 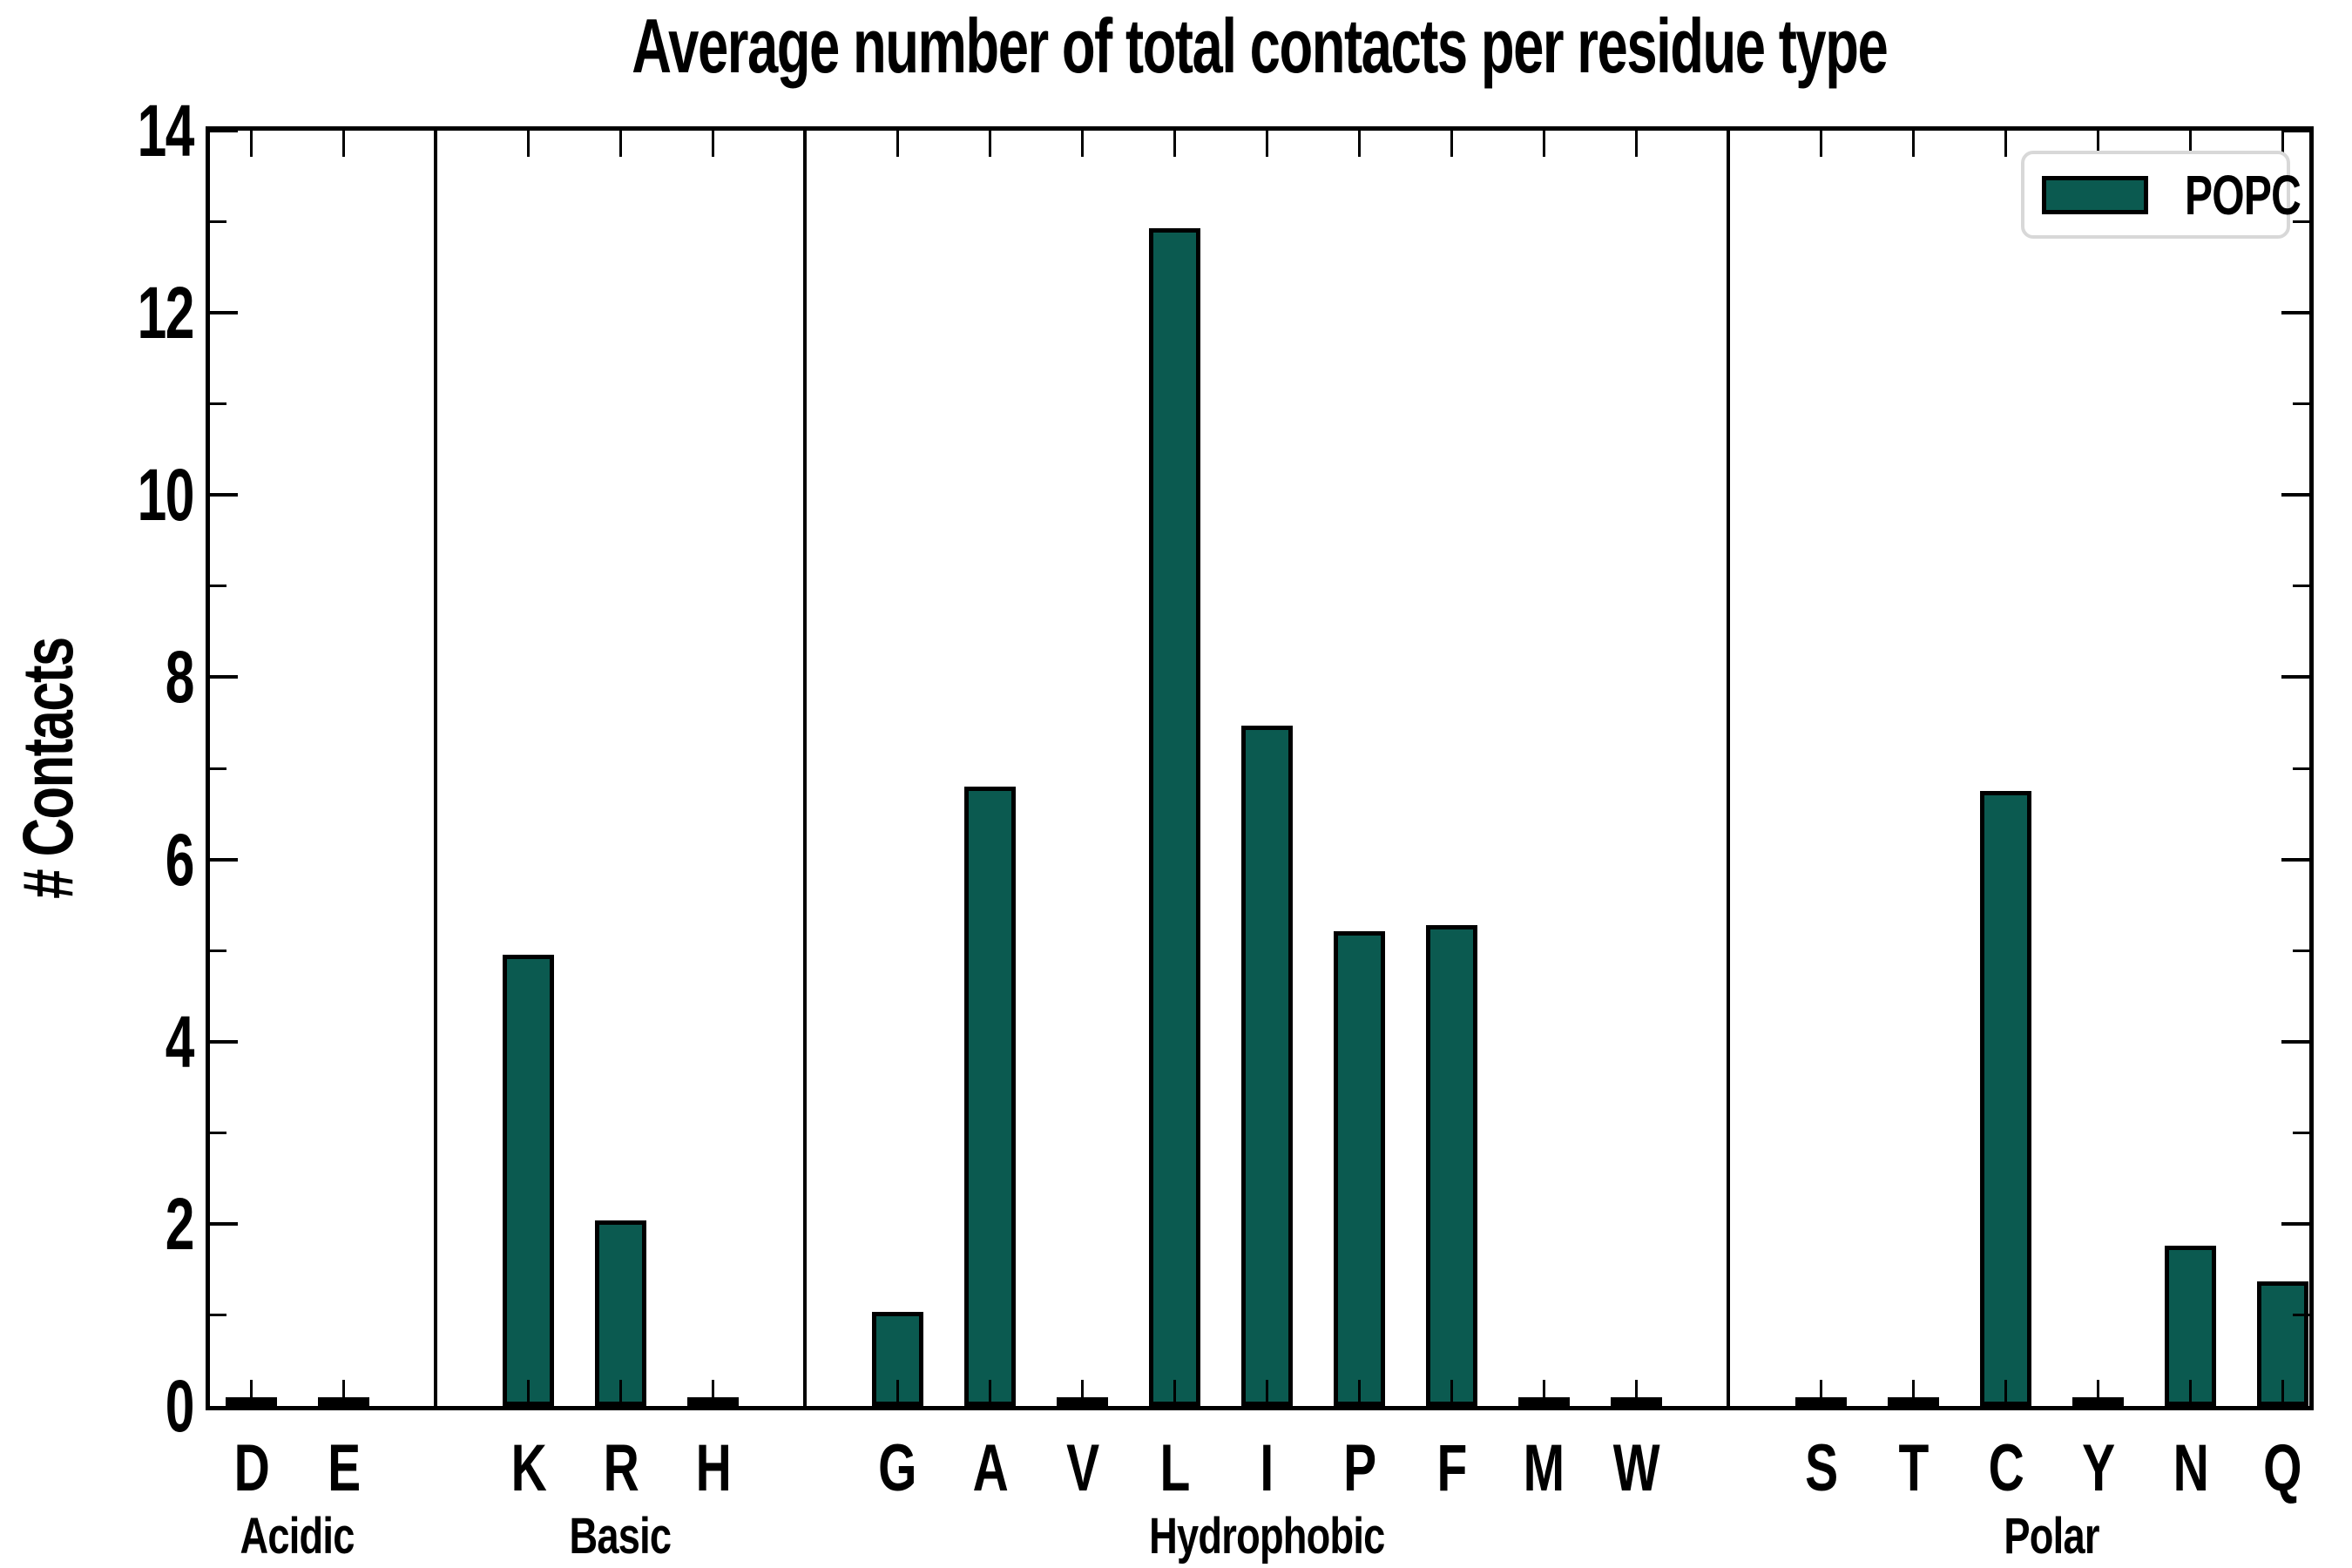 What do you see at coordinates (989, 1393) in the screenshot?
I see `x-tick-A` at bounding box center [989, 1393].